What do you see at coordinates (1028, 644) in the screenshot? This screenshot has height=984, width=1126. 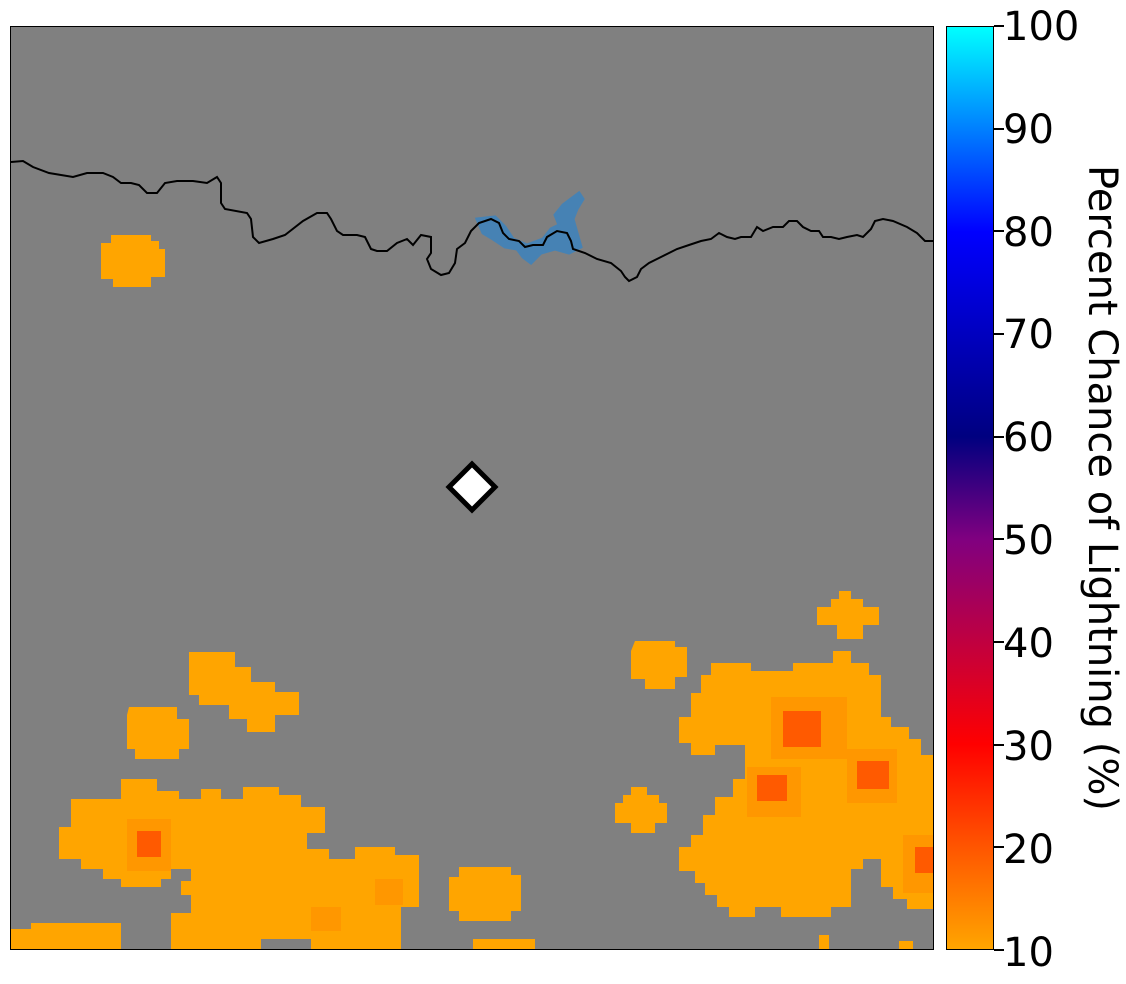 I see `colorbar-tick-label: 40` at bounding box center [1028, 644].